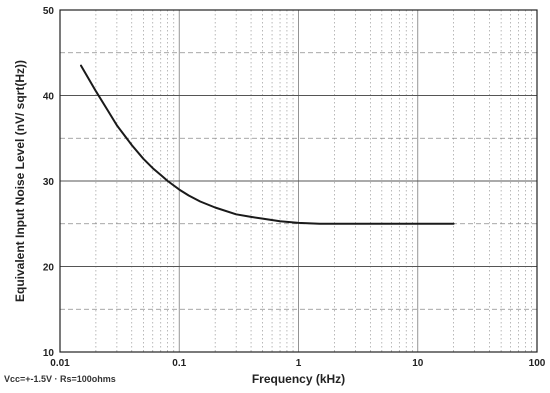 The image size is (550, 393). Describe the element at coordinates (298, 379) in the screenshot. I see `x-axis-label: Frequency (kHz)` at that location.